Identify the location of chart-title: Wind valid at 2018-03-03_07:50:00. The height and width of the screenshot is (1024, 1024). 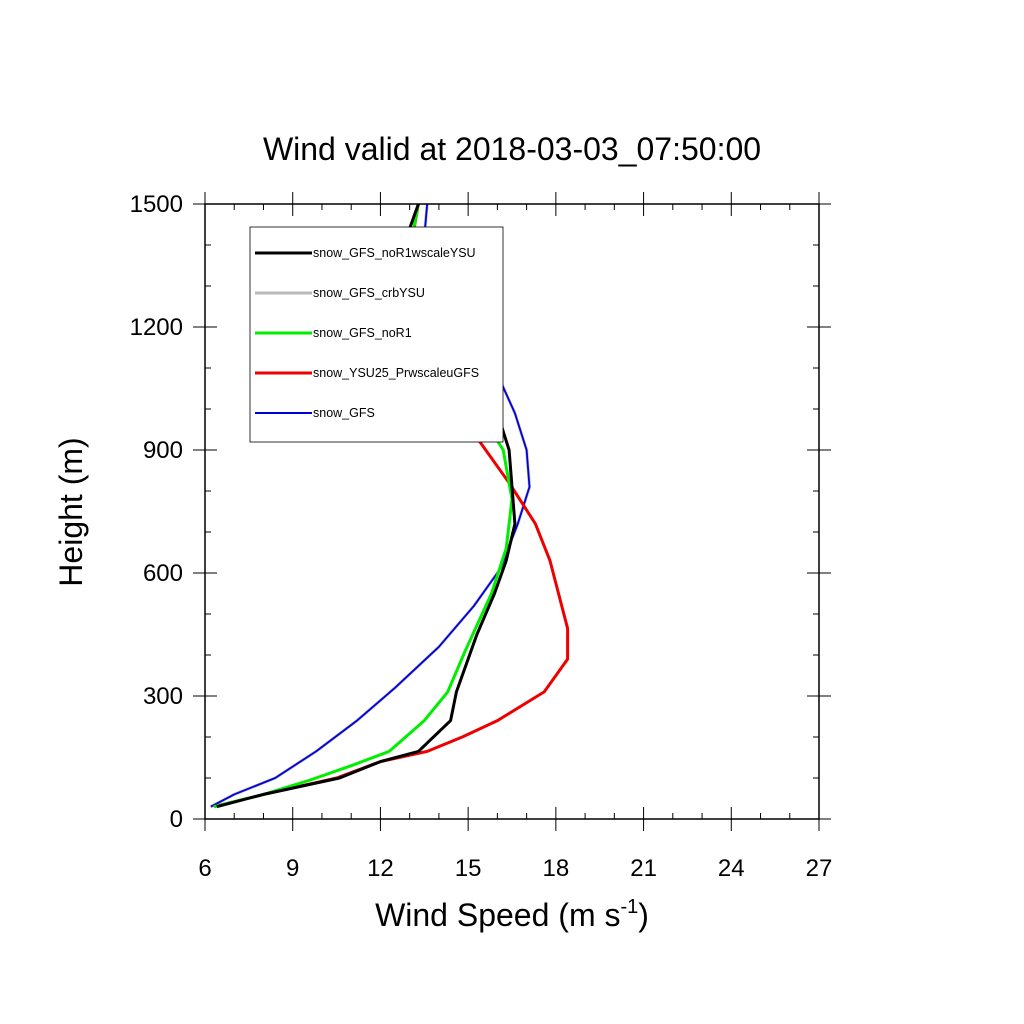
(512, 149).